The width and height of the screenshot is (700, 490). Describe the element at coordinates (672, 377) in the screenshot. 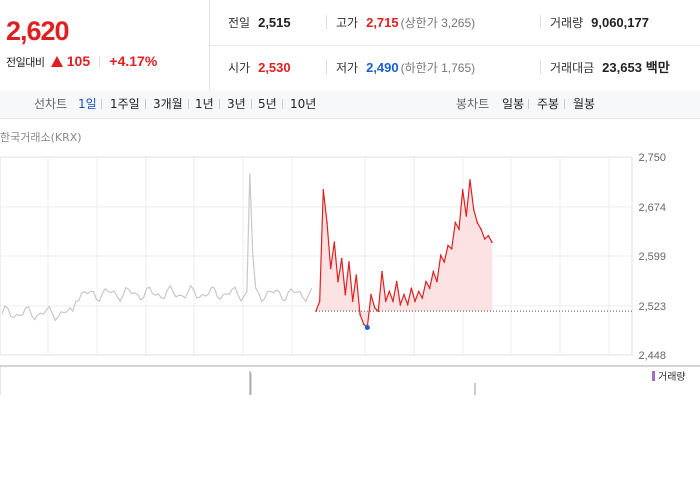

I see `volume-legend-label: 거래량` at that location.